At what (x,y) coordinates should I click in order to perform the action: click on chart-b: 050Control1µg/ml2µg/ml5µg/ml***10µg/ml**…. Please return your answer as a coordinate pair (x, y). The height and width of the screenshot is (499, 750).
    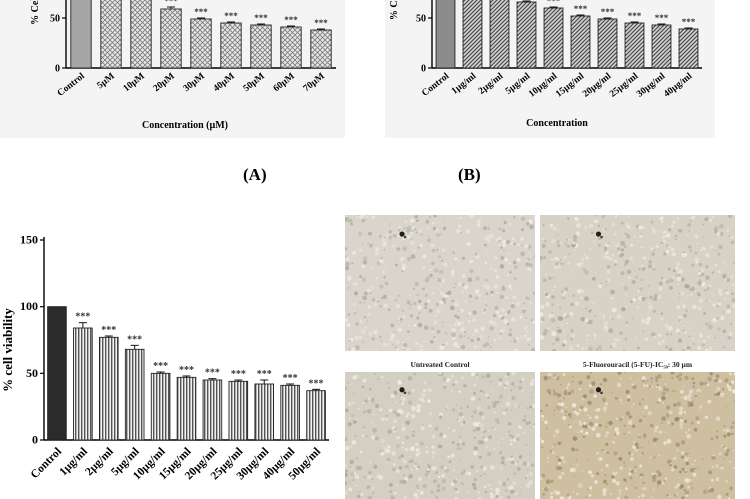
    Looking at the image, I should click on (550, 69).